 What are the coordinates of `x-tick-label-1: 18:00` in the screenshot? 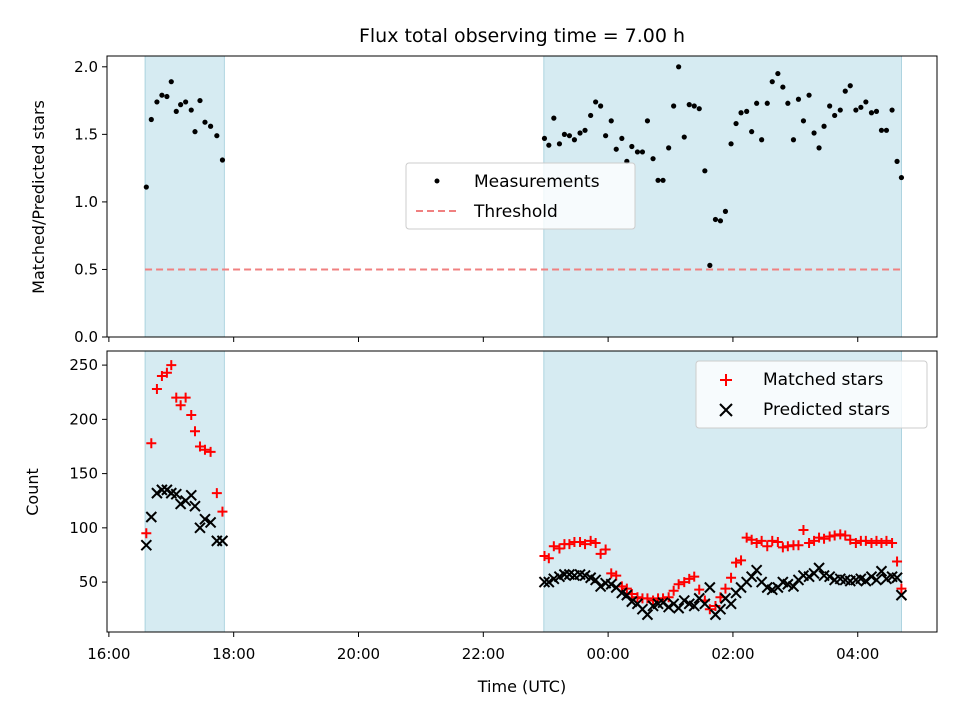 It's located at (233, 654).